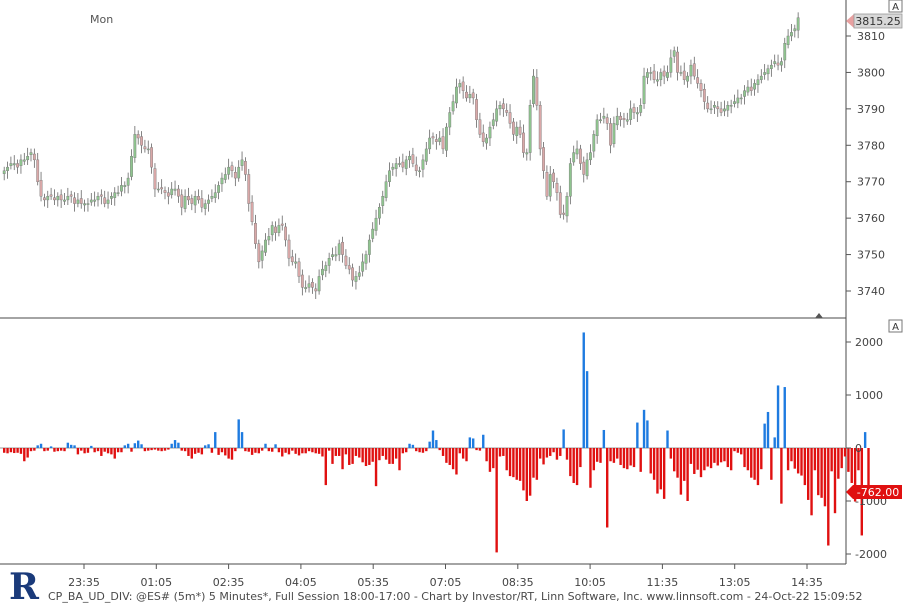 This screenshot has height=606, width=904. I want to click on time-tick-label-9: 13:05, so click(735, 582).